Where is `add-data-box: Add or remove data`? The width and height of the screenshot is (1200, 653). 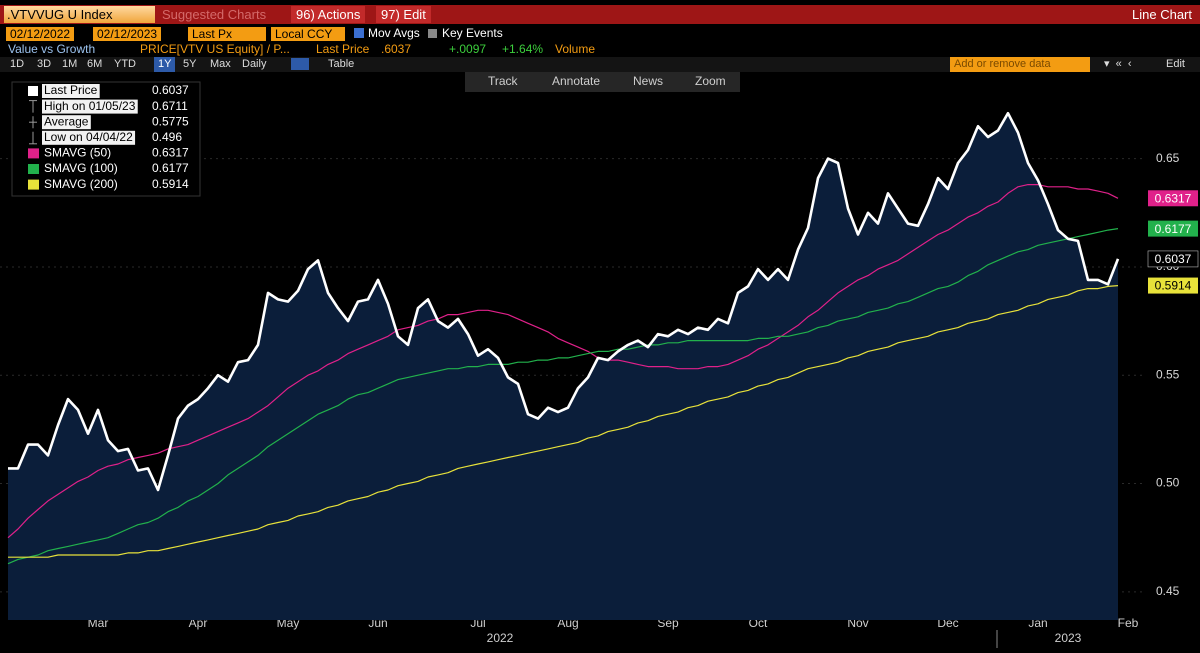 add-data-box: Add or remove data is located at coordinates (1020, 64).